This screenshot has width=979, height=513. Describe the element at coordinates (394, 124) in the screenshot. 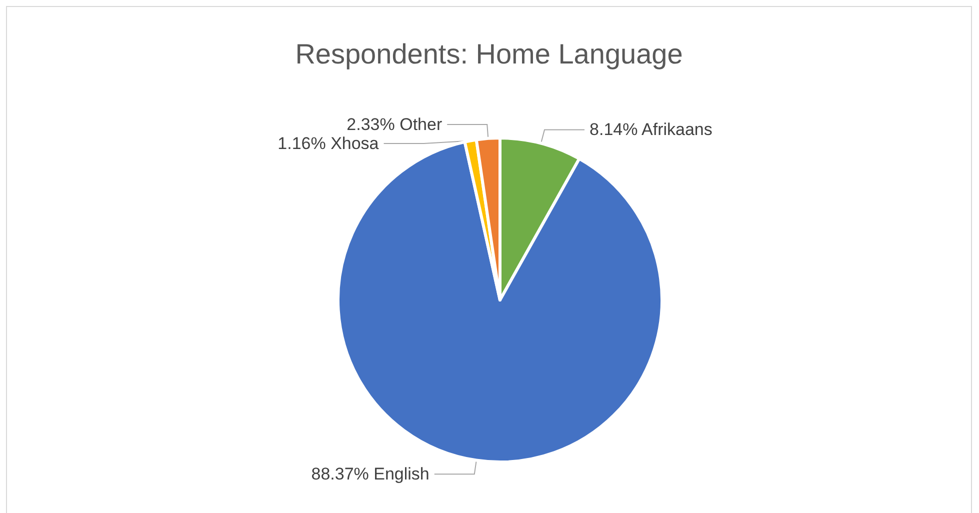

I see `slice-label: 2.33% Other` at that location.